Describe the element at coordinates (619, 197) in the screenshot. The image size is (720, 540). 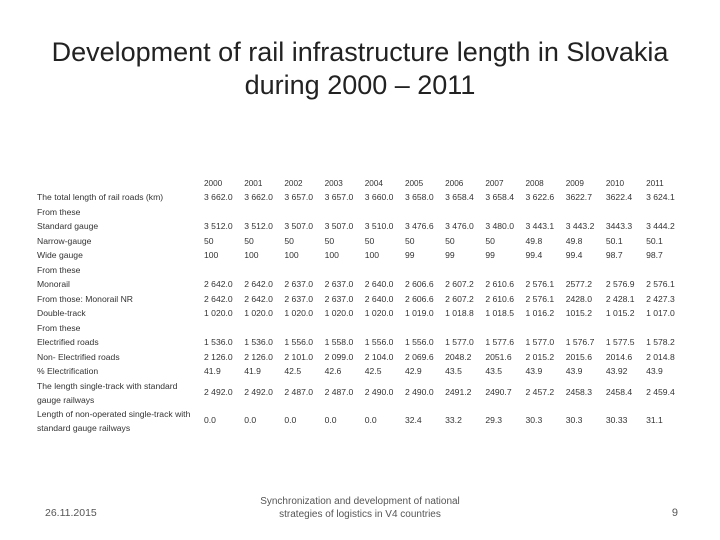
I see `table-cell: 3622.4` at that location.